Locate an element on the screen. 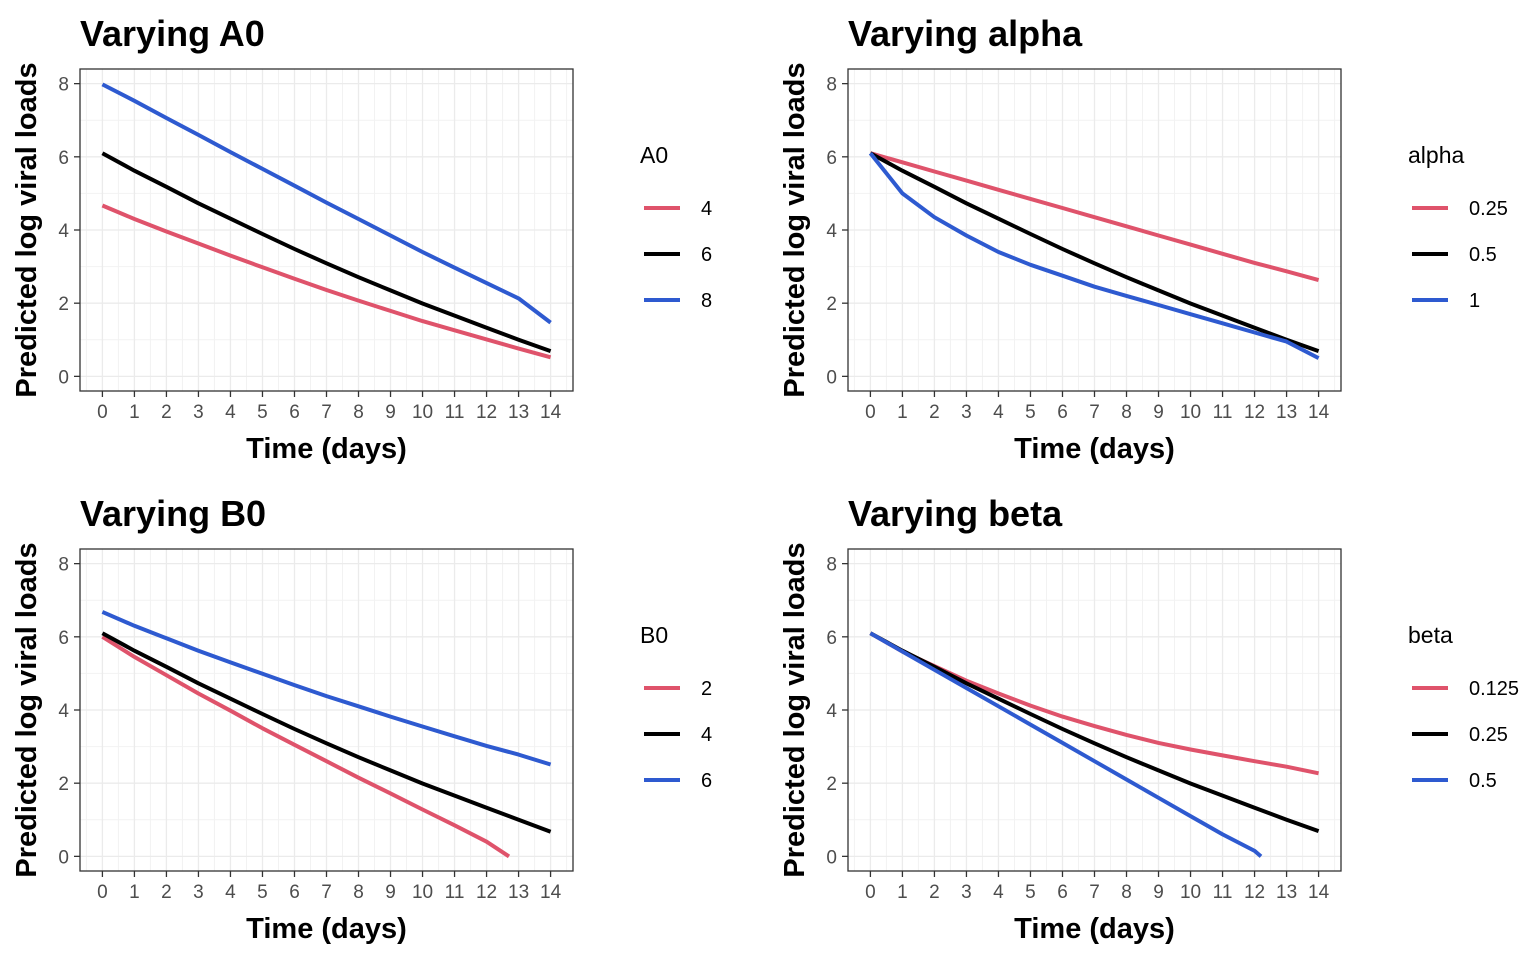 The image size is (1536, 960). legend: alpha 0.25 0.5 1 is located at coordinates (1458, 227).